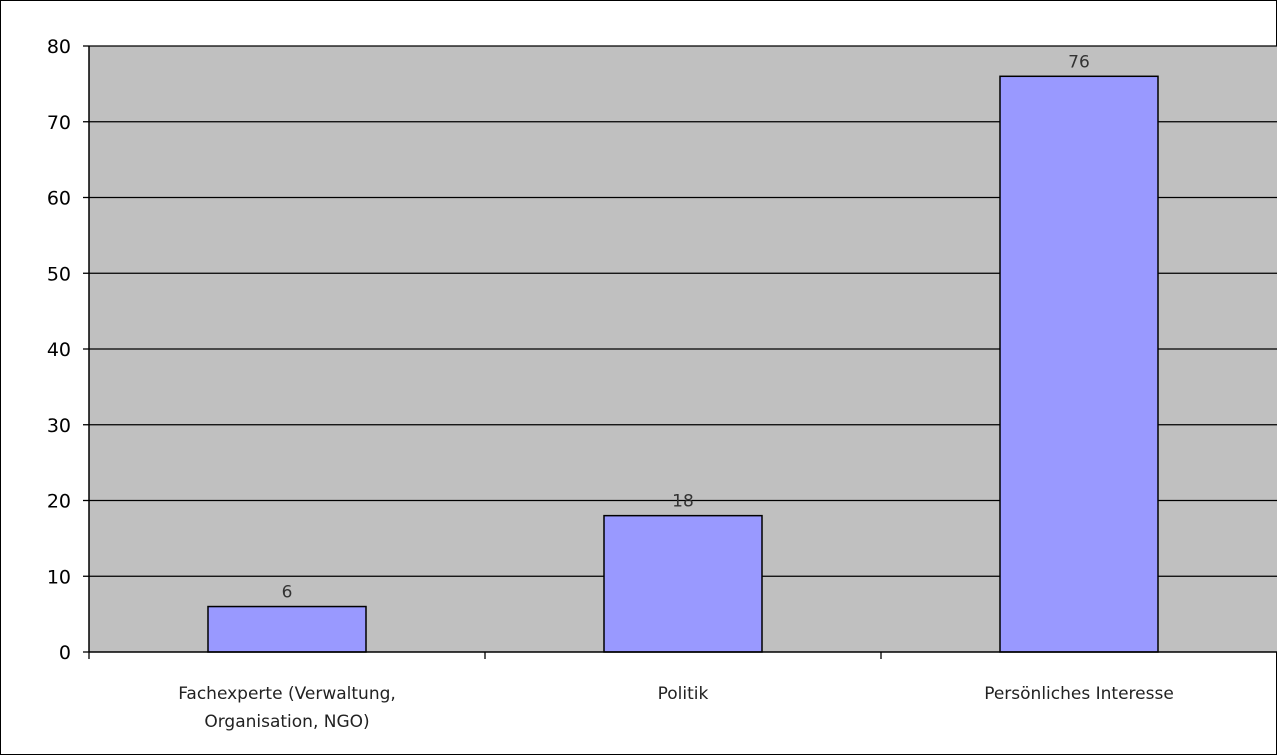 The image size is (1277, 756). What do you see at coordinates (59, 199) in the screenshot?
I see `y-tick-label-60: 60` at bounding box center [59, 199].